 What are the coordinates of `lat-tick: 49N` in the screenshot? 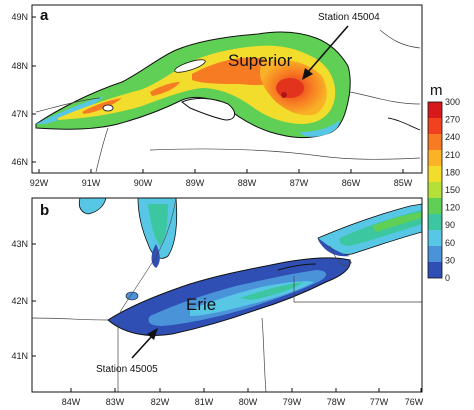 It's located at (19, 17).